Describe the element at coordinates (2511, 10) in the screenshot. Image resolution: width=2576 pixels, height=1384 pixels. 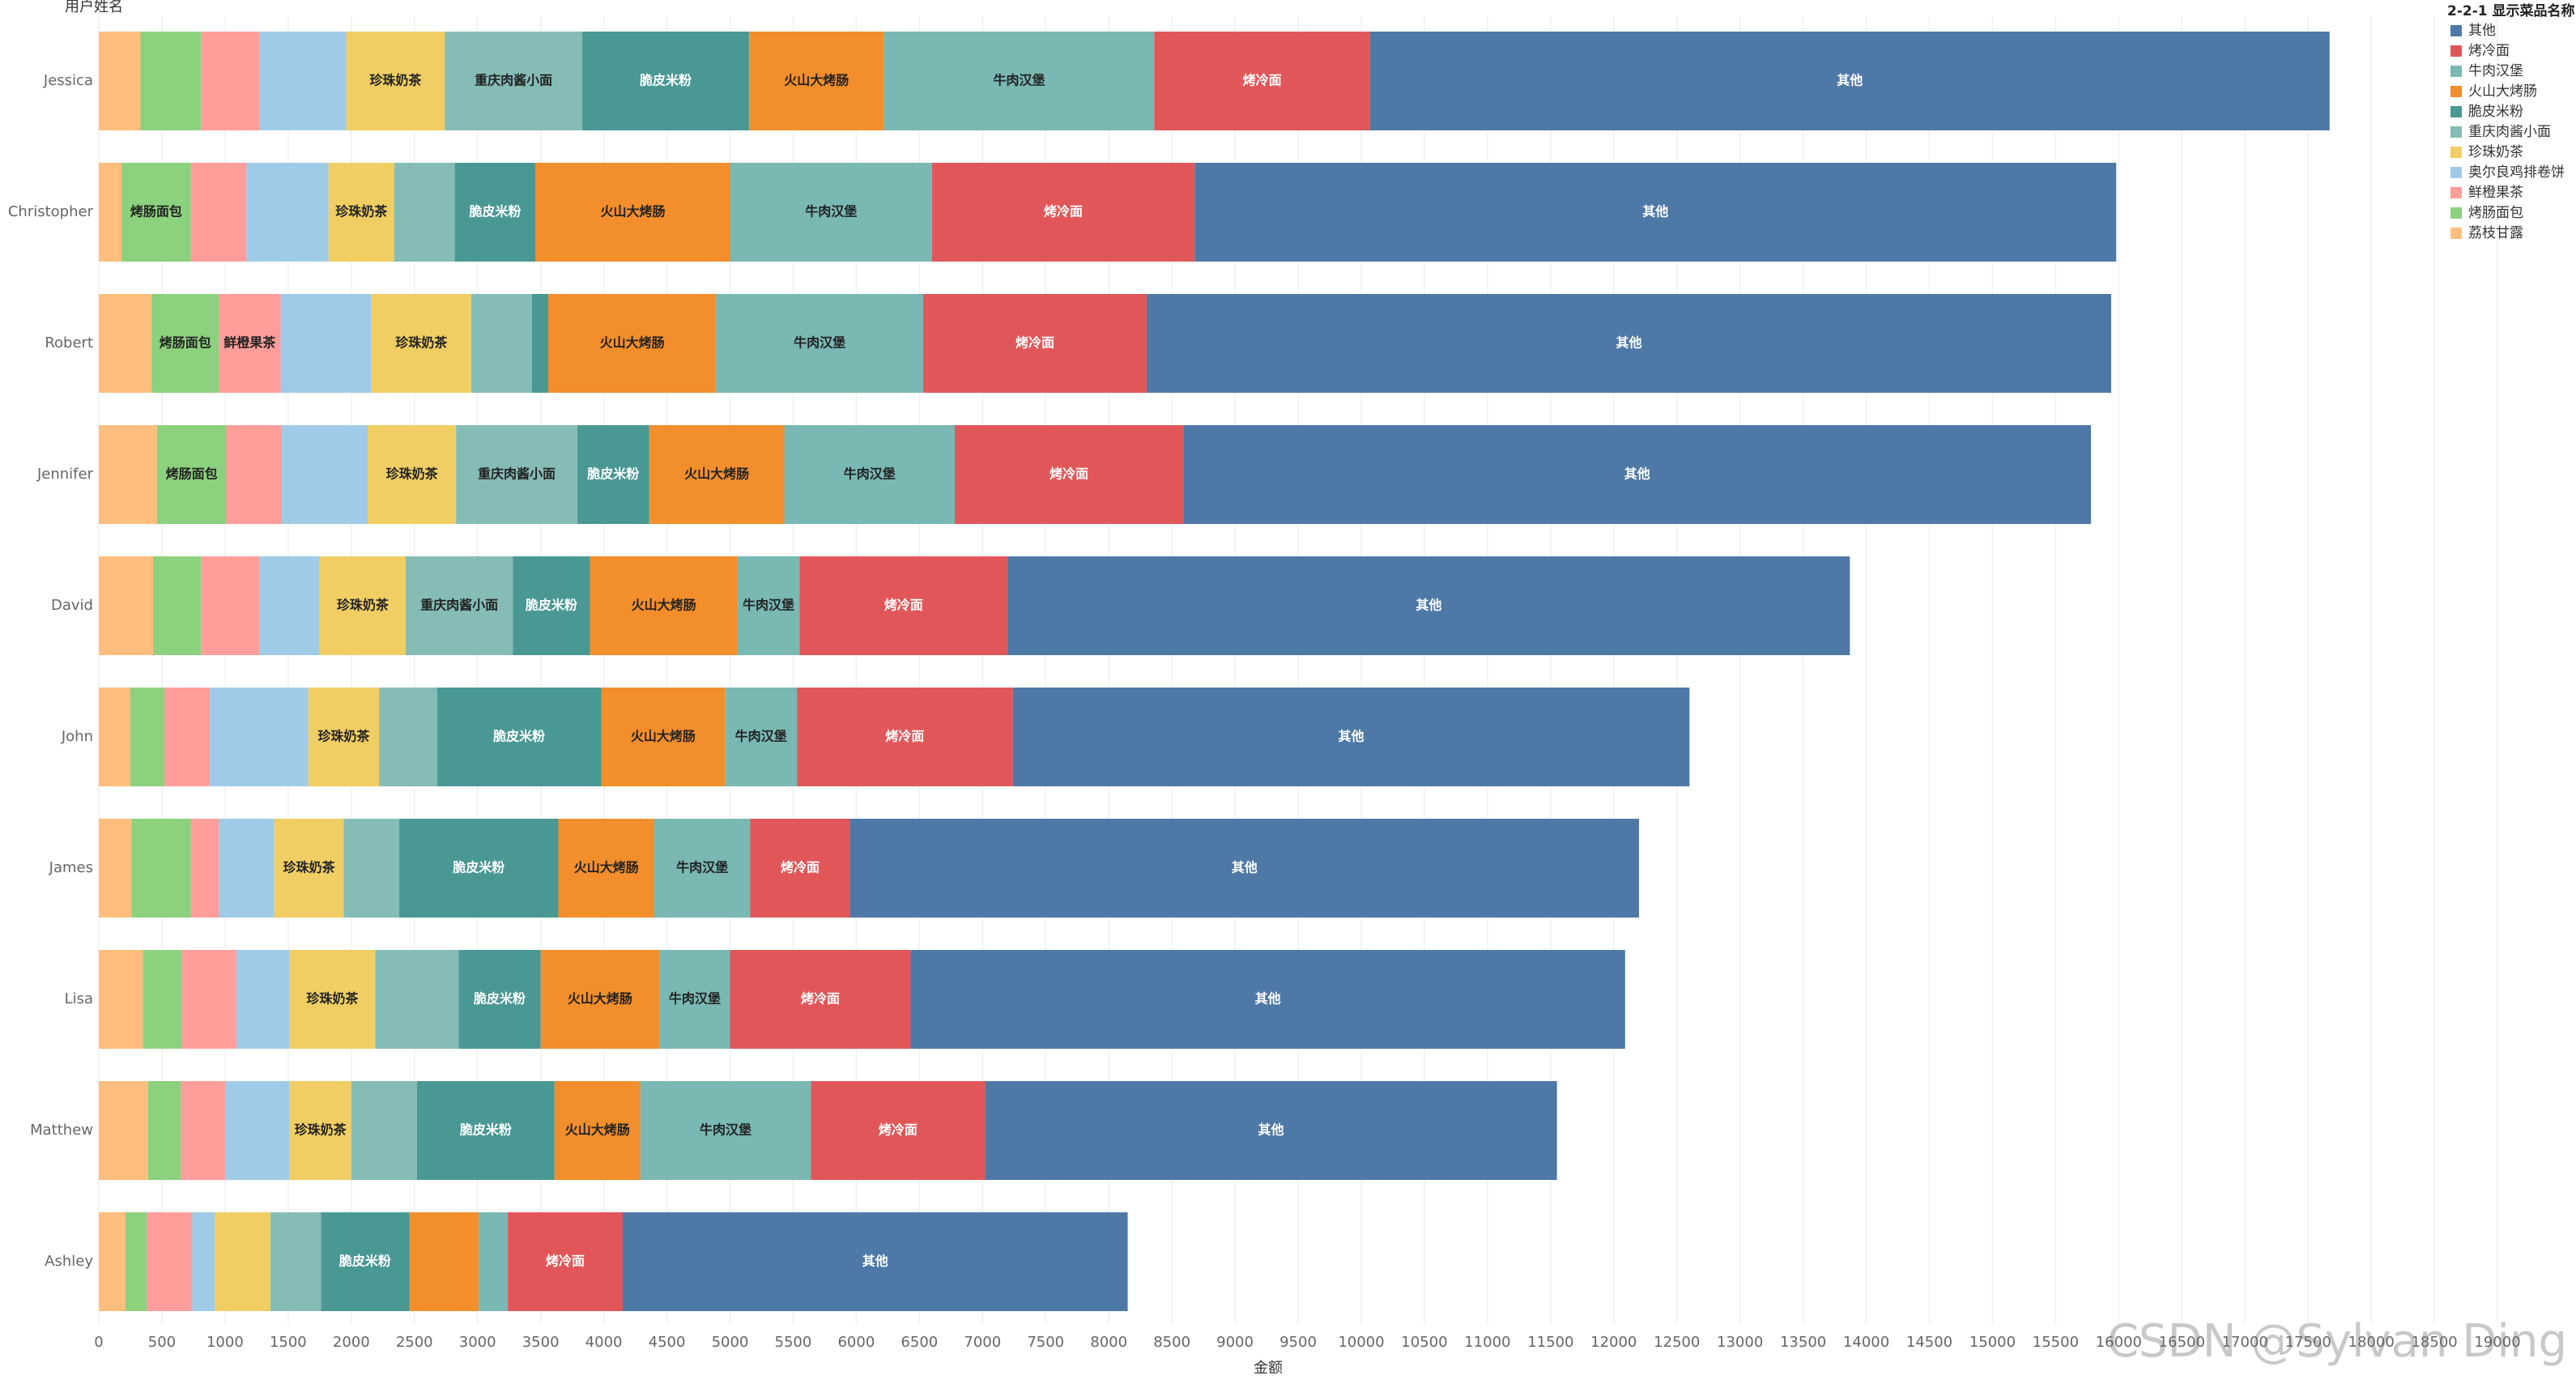
I see `legend-title: 2-2-1 显示菜品名称` at that location.